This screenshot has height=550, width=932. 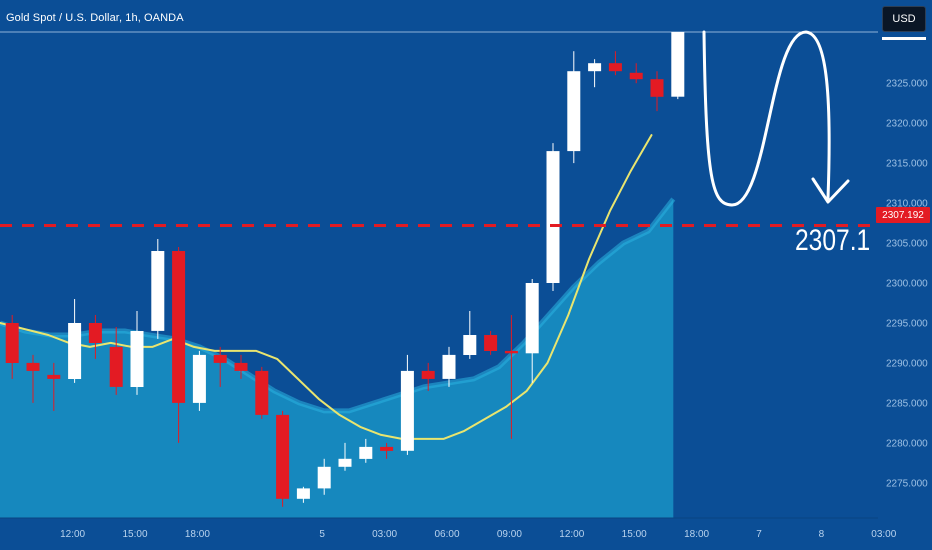 I want to click on time-tick-label: 09:00, so click(x=509, y=534).